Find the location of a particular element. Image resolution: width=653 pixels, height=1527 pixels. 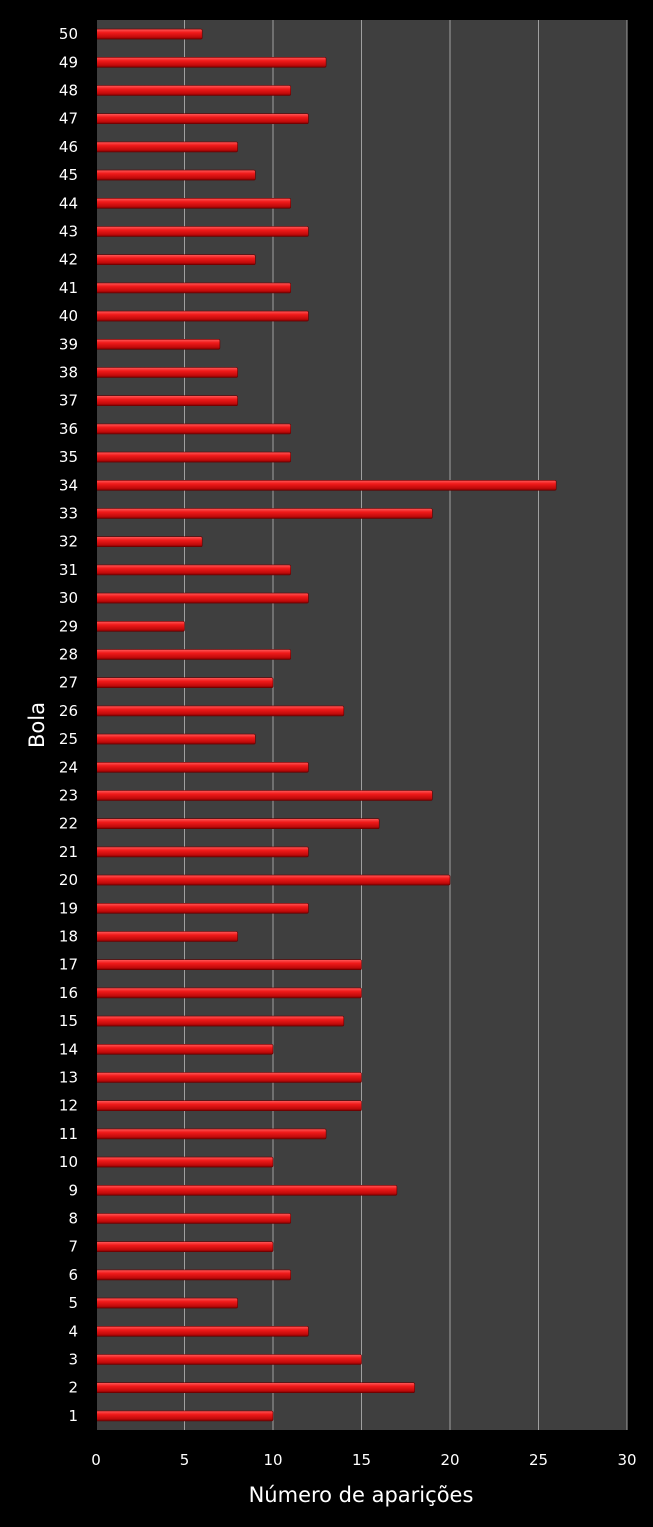

y-tick-label: 20 is located at coordinates (68, 880).